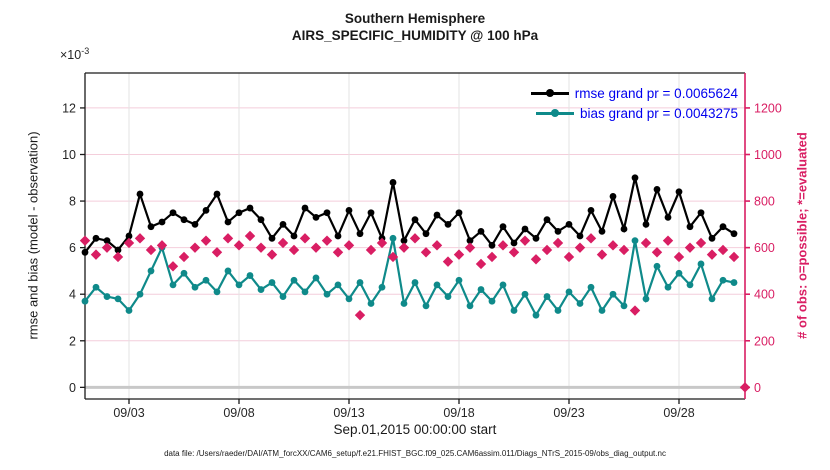  Describe the element at coordinates (72, 388) in the screenshot. I see `left-y-tick-label: 0` at that location.